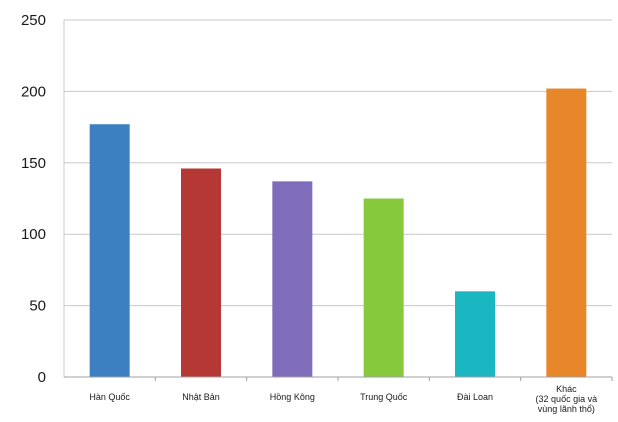 This screenshot has width=618, height=422. What do you see at coordinates (33, 20) in the screenshot?
I see `y-tick-label: 250` at bounding box center [33, 20].